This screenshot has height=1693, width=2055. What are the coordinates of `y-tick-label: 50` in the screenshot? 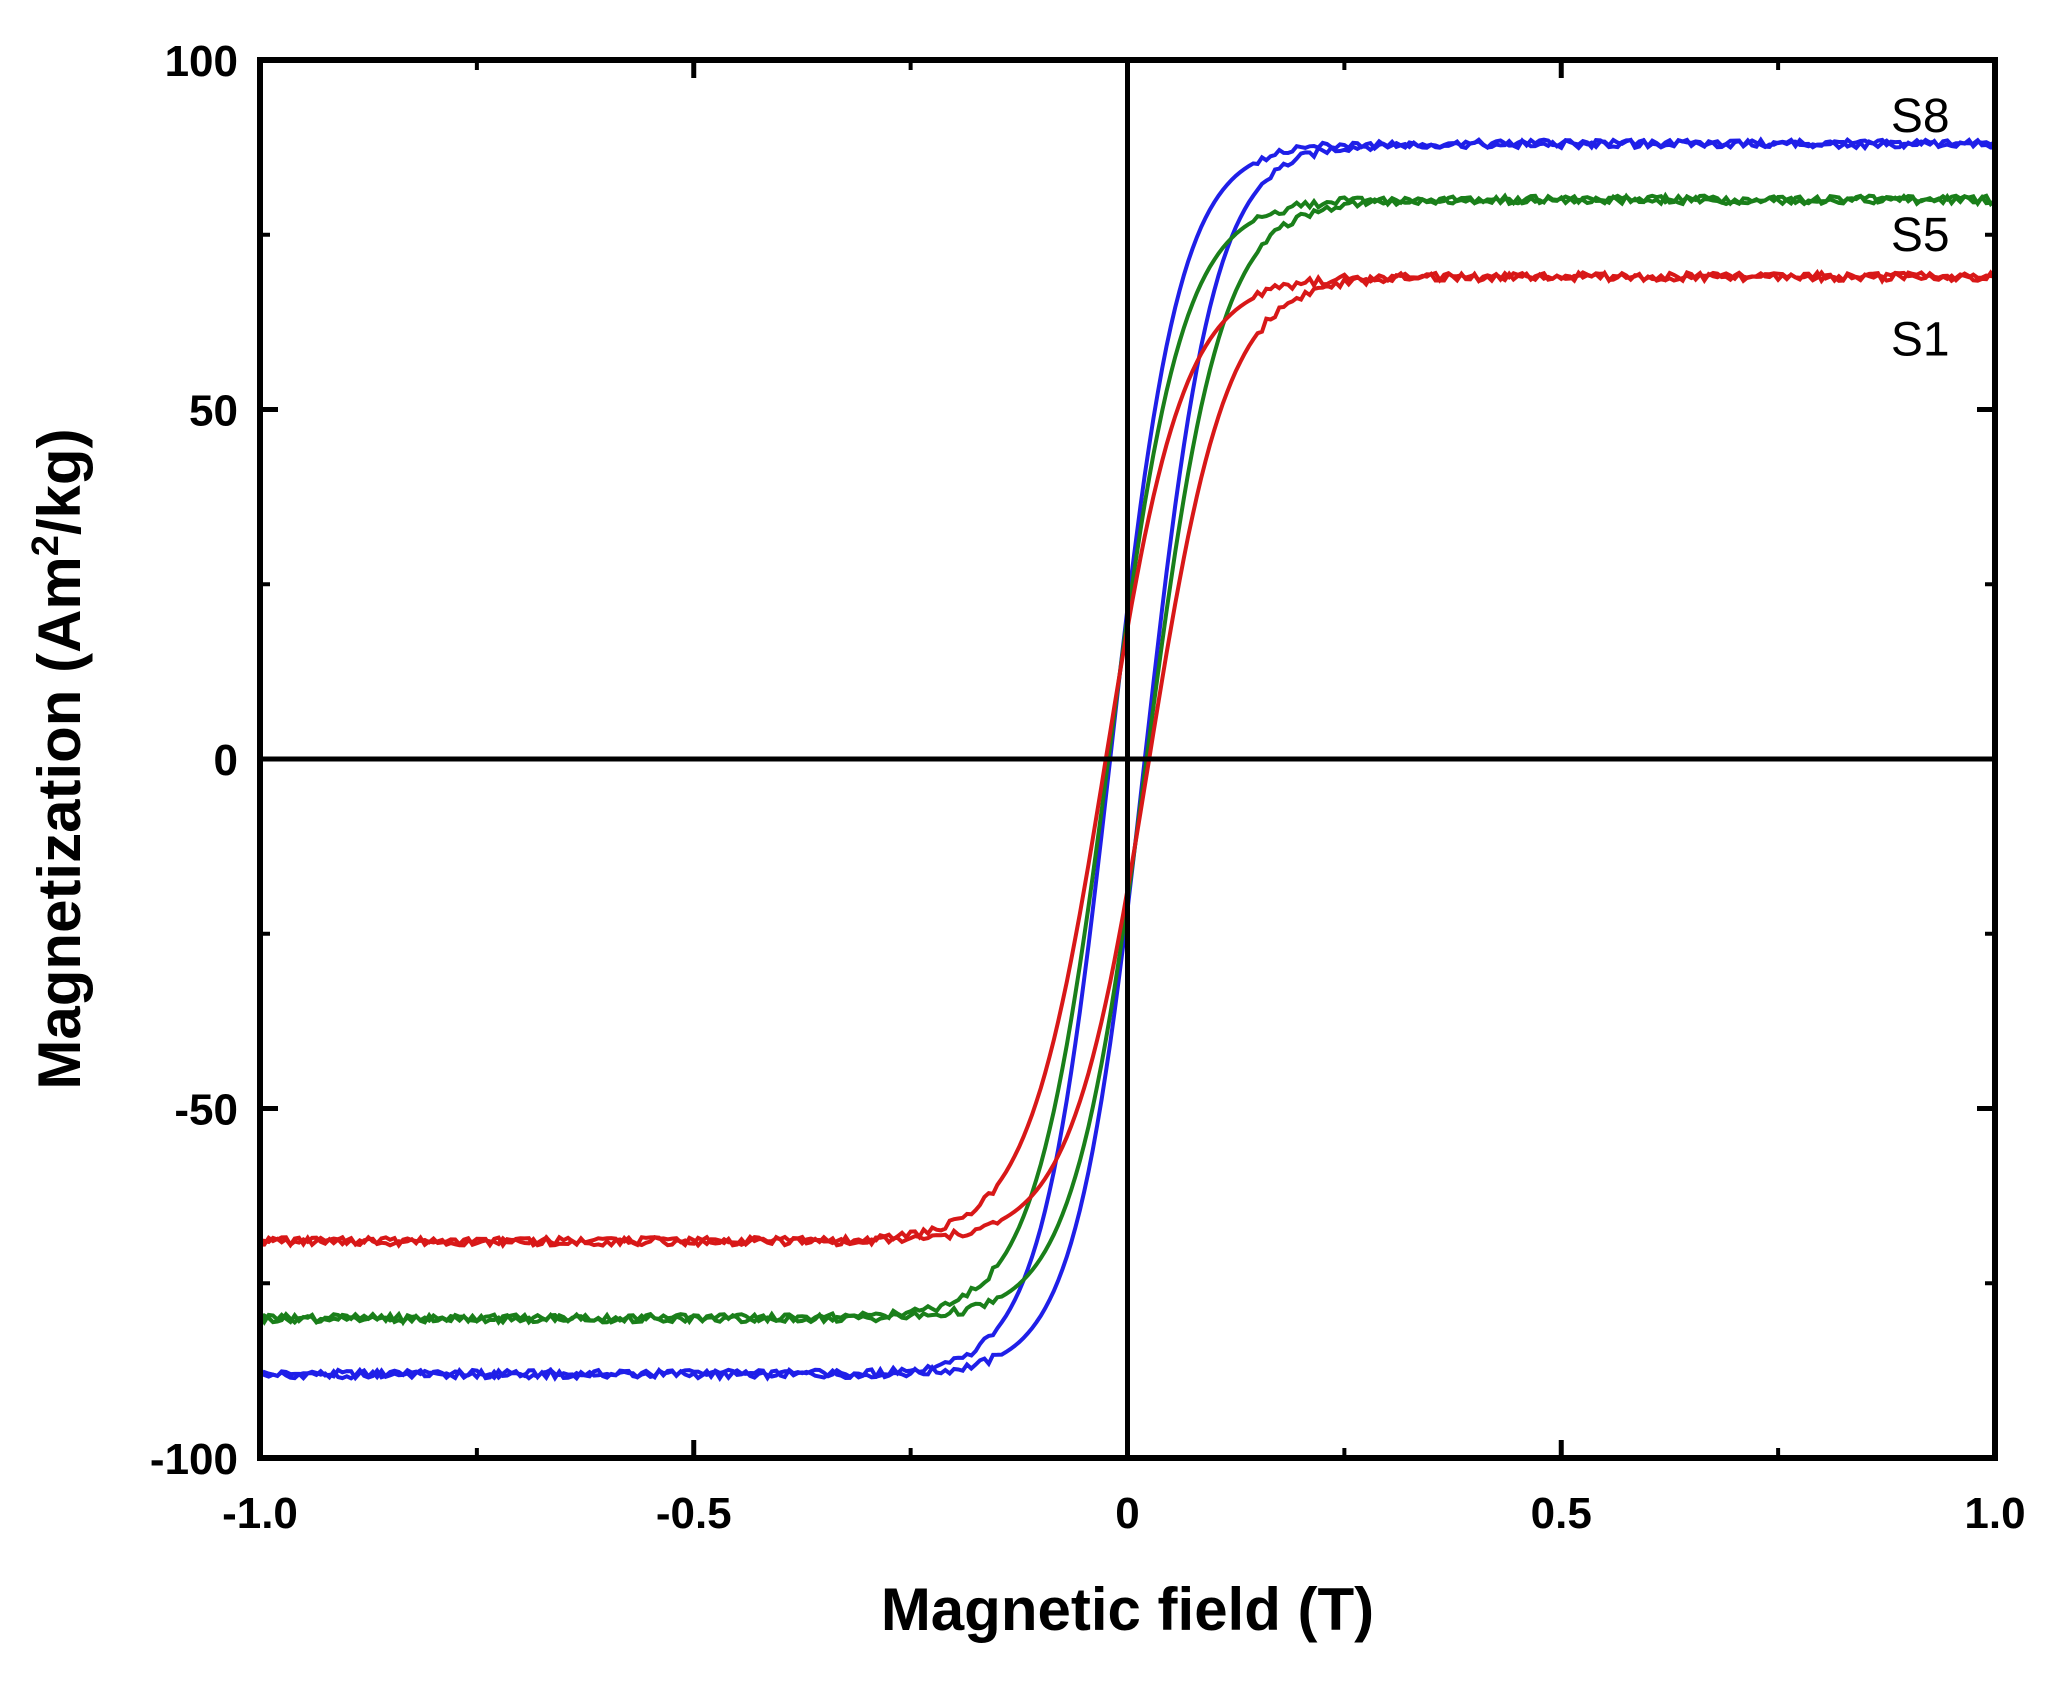 It's located at (213, 411).